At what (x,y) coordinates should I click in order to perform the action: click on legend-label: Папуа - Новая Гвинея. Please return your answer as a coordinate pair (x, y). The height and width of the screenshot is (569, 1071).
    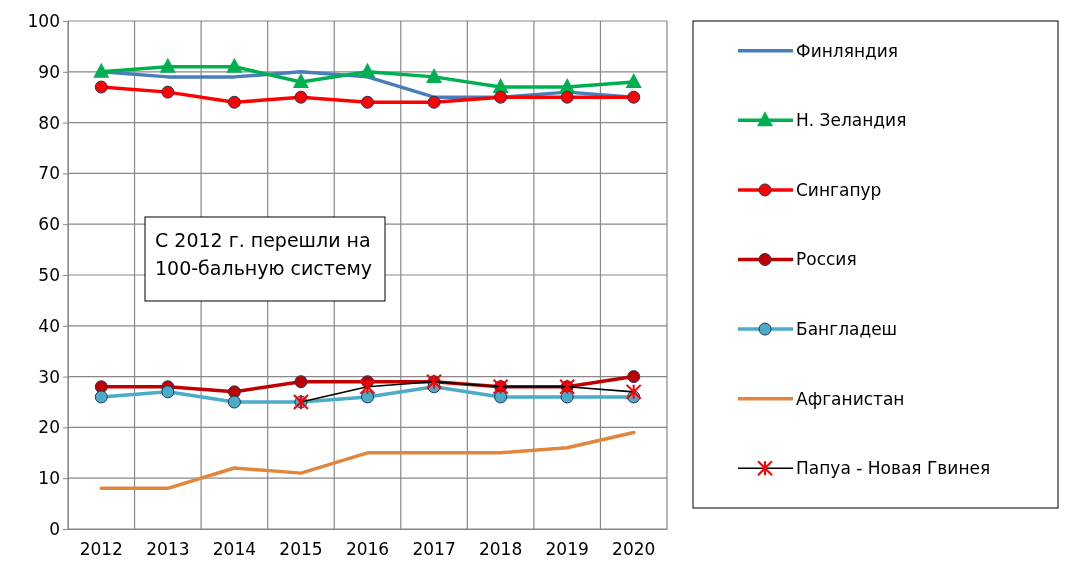
    Looking at the image, I should click on (893, 468).